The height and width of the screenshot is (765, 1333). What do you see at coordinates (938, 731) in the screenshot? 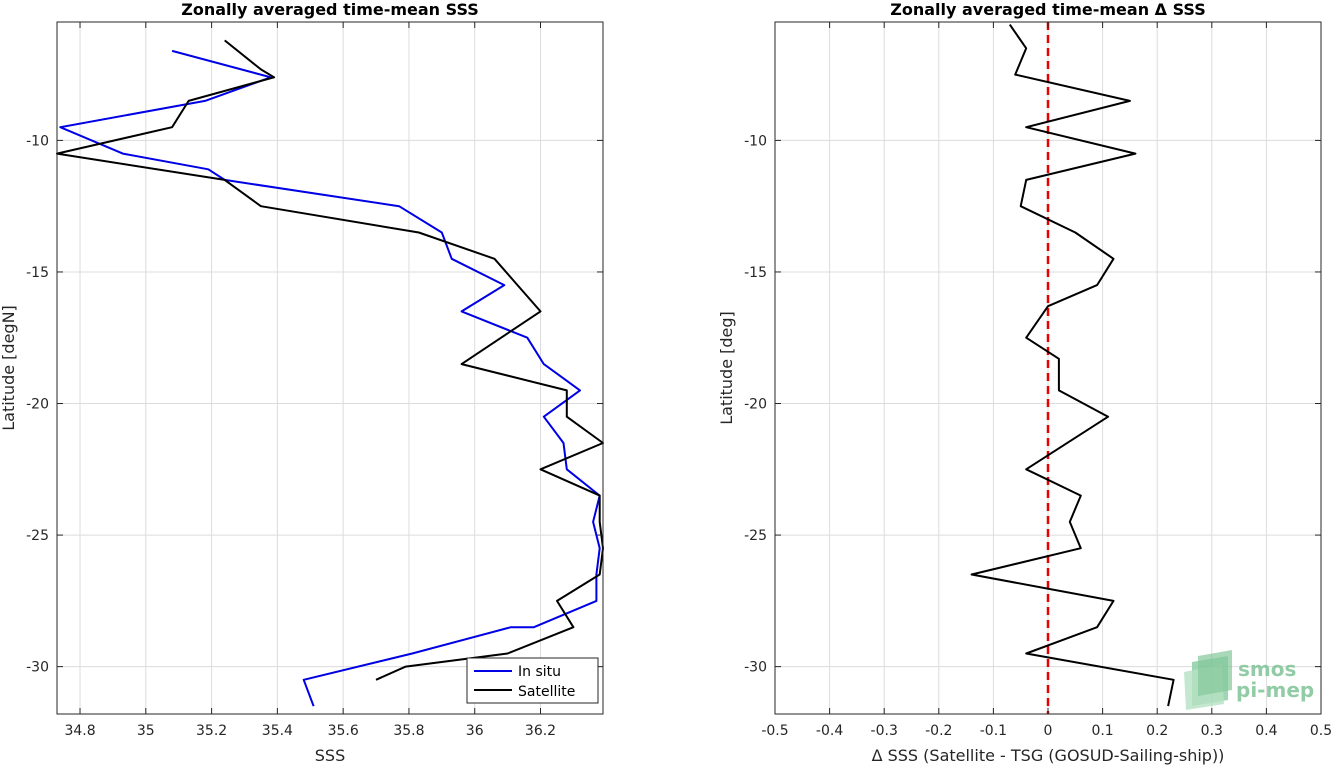
I see `x-tick-label: -0.2` at bounding box center [938, 731].